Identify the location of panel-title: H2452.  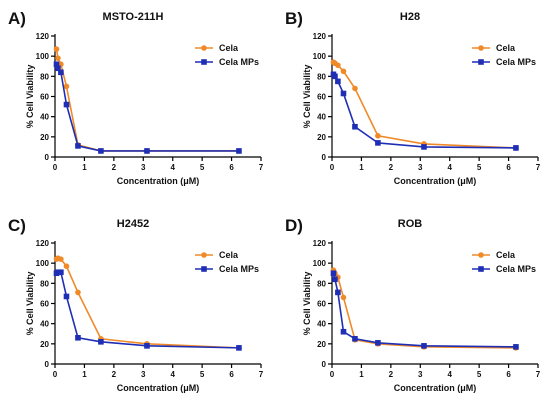
(133, 224).